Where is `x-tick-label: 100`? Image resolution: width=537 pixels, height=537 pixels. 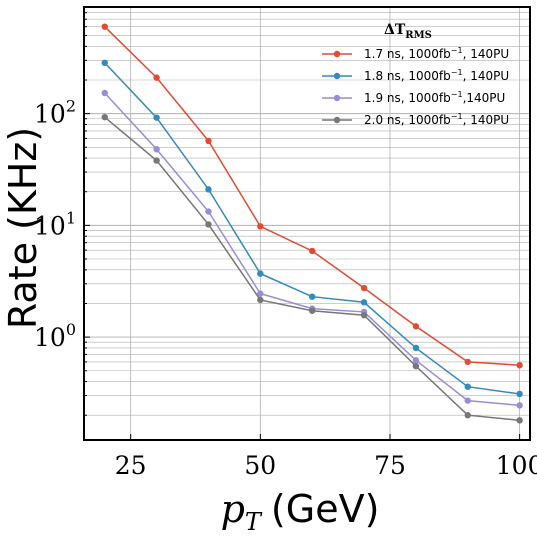
x-tick-label: 100 is located at coordinates (516, 465).